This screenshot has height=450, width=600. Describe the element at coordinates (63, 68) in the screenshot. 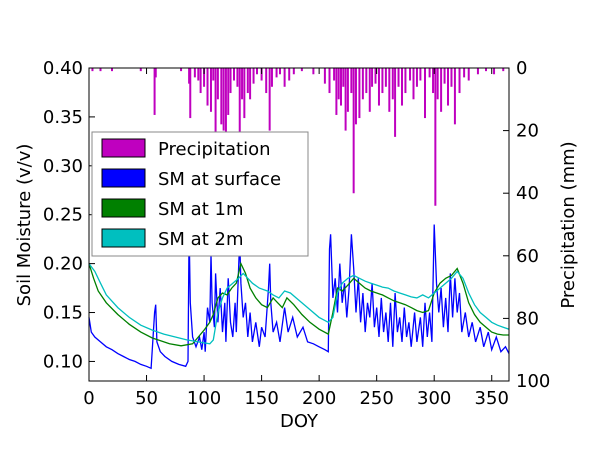

I see `y-tick-label: 0.40` at that location.